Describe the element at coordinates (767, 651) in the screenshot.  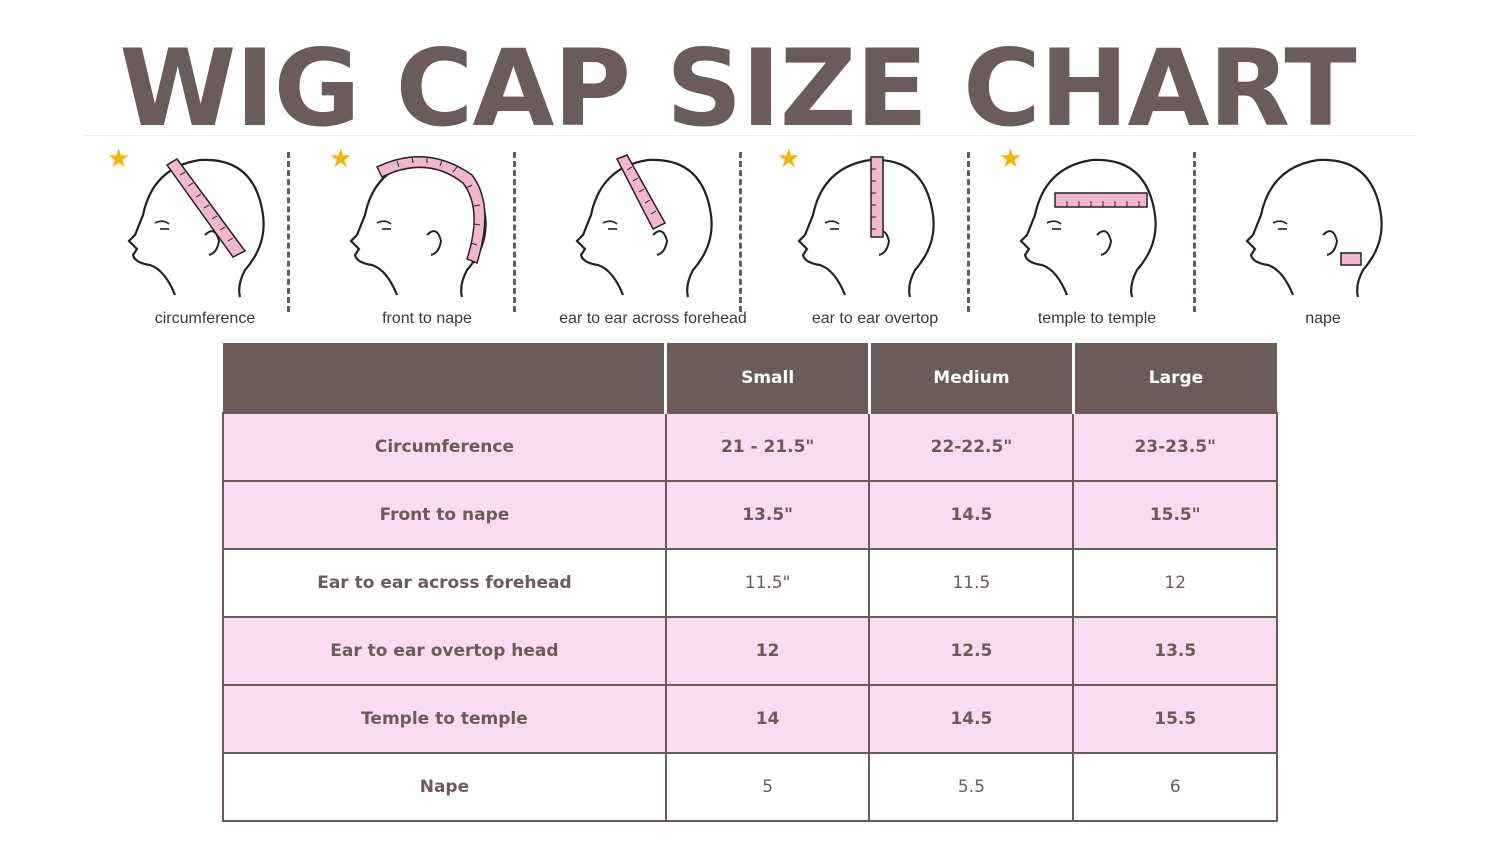
I see `cell-small: 12` at that location.